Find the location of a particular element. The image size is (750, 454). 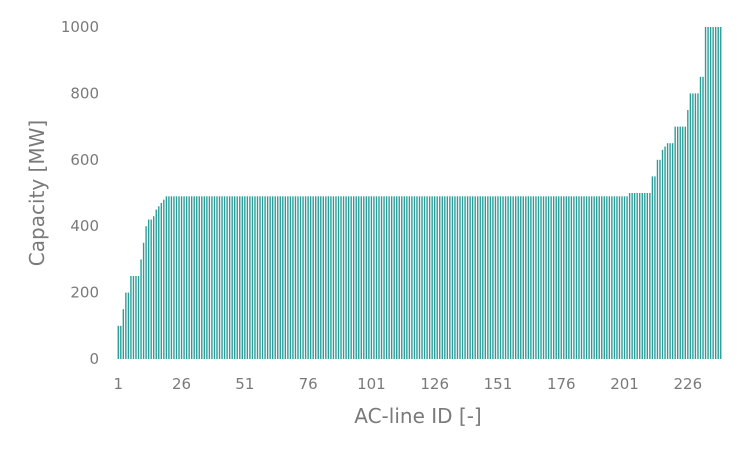

x-tick-label: 151 is located at coordinates (498, 384).